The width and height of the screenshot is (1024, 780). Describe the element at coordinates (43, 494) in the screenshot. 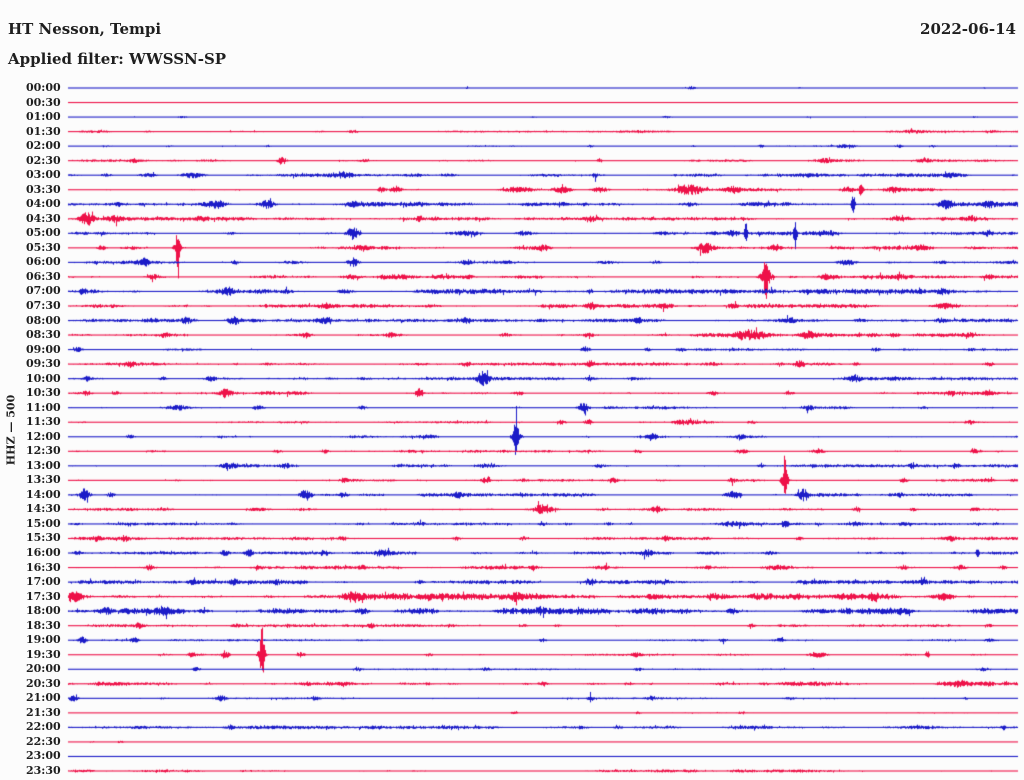

I see `time-label: 14:00` at that location.